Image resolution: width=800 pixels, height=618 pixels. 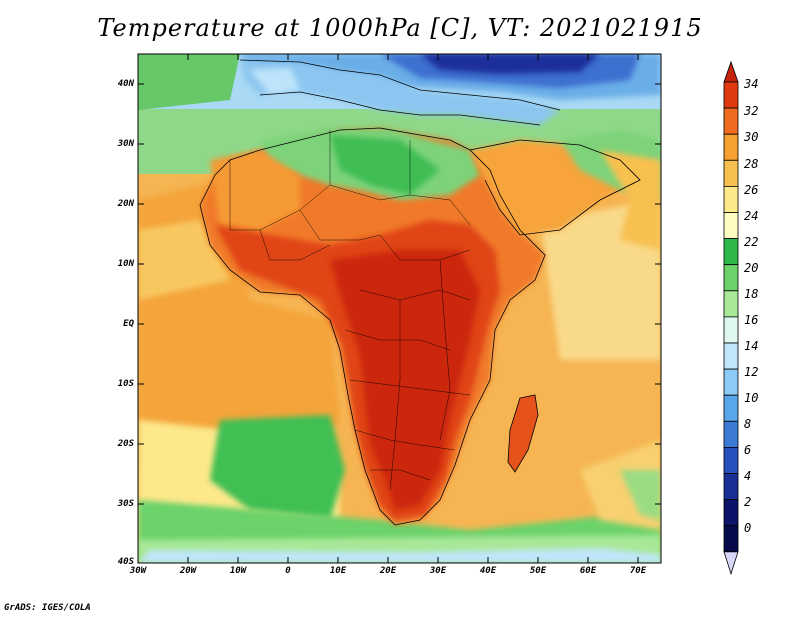 What do you see at coordinates (748, 528) in the screenshot?
I see `colorbar-label: 0` at bounding box center [748, 528].